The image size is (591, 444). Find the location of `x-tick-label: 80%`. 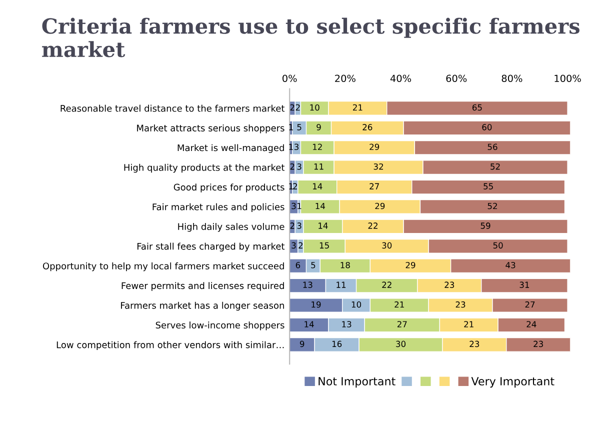

x-tick-label: 80% is located at coordinates (512, 78).